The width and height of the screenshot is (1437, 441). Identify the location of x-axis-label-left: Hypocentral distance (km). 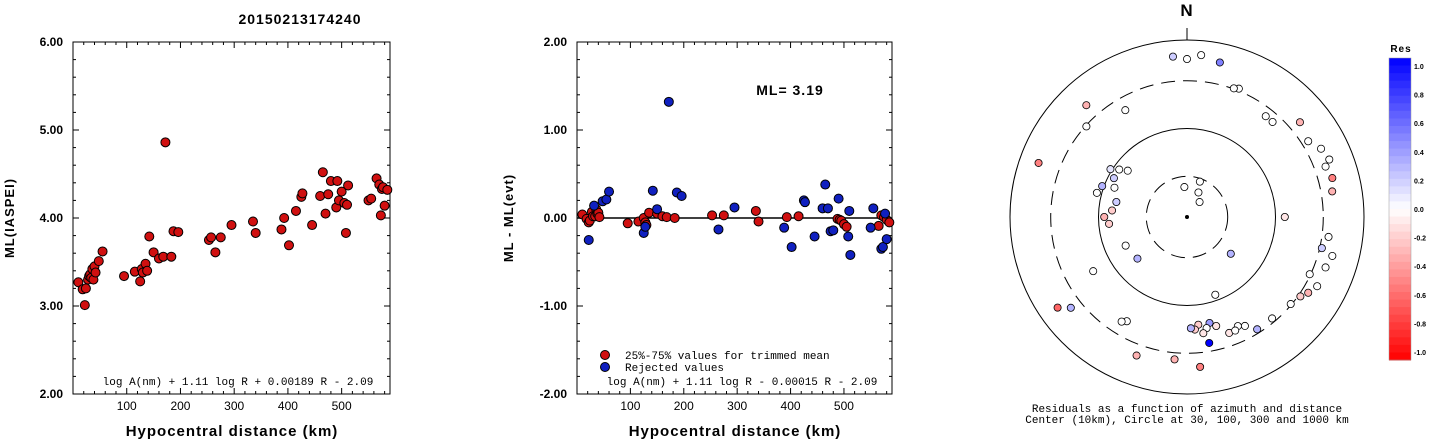
(232, 431).